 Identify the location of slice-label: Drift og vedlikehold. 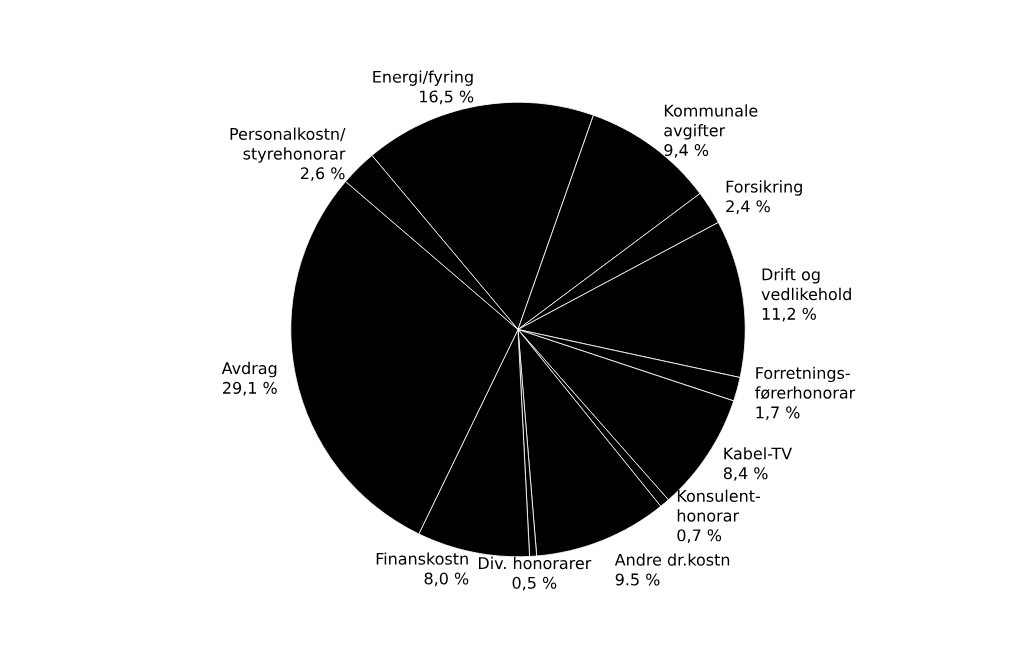
(806, 284).